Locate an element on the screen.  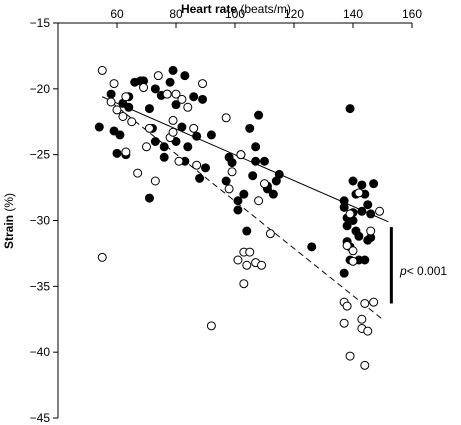
x-axis-title-main: Heart rate is located at coordinates (209, 9).